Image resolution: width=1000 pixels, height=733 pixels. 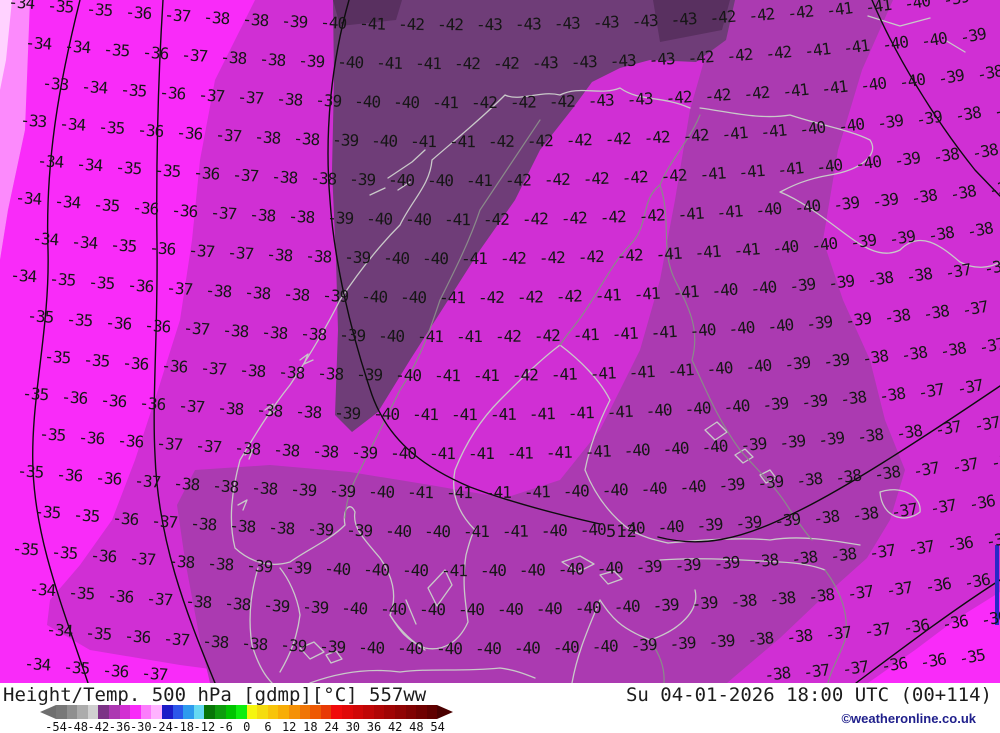 What do you see at coordinates (808, 695) in the screenshot?
I see `valid-datetime: Su 04-01-2026 18:00 UTC (00+114)` at bounding box center [808, 695].